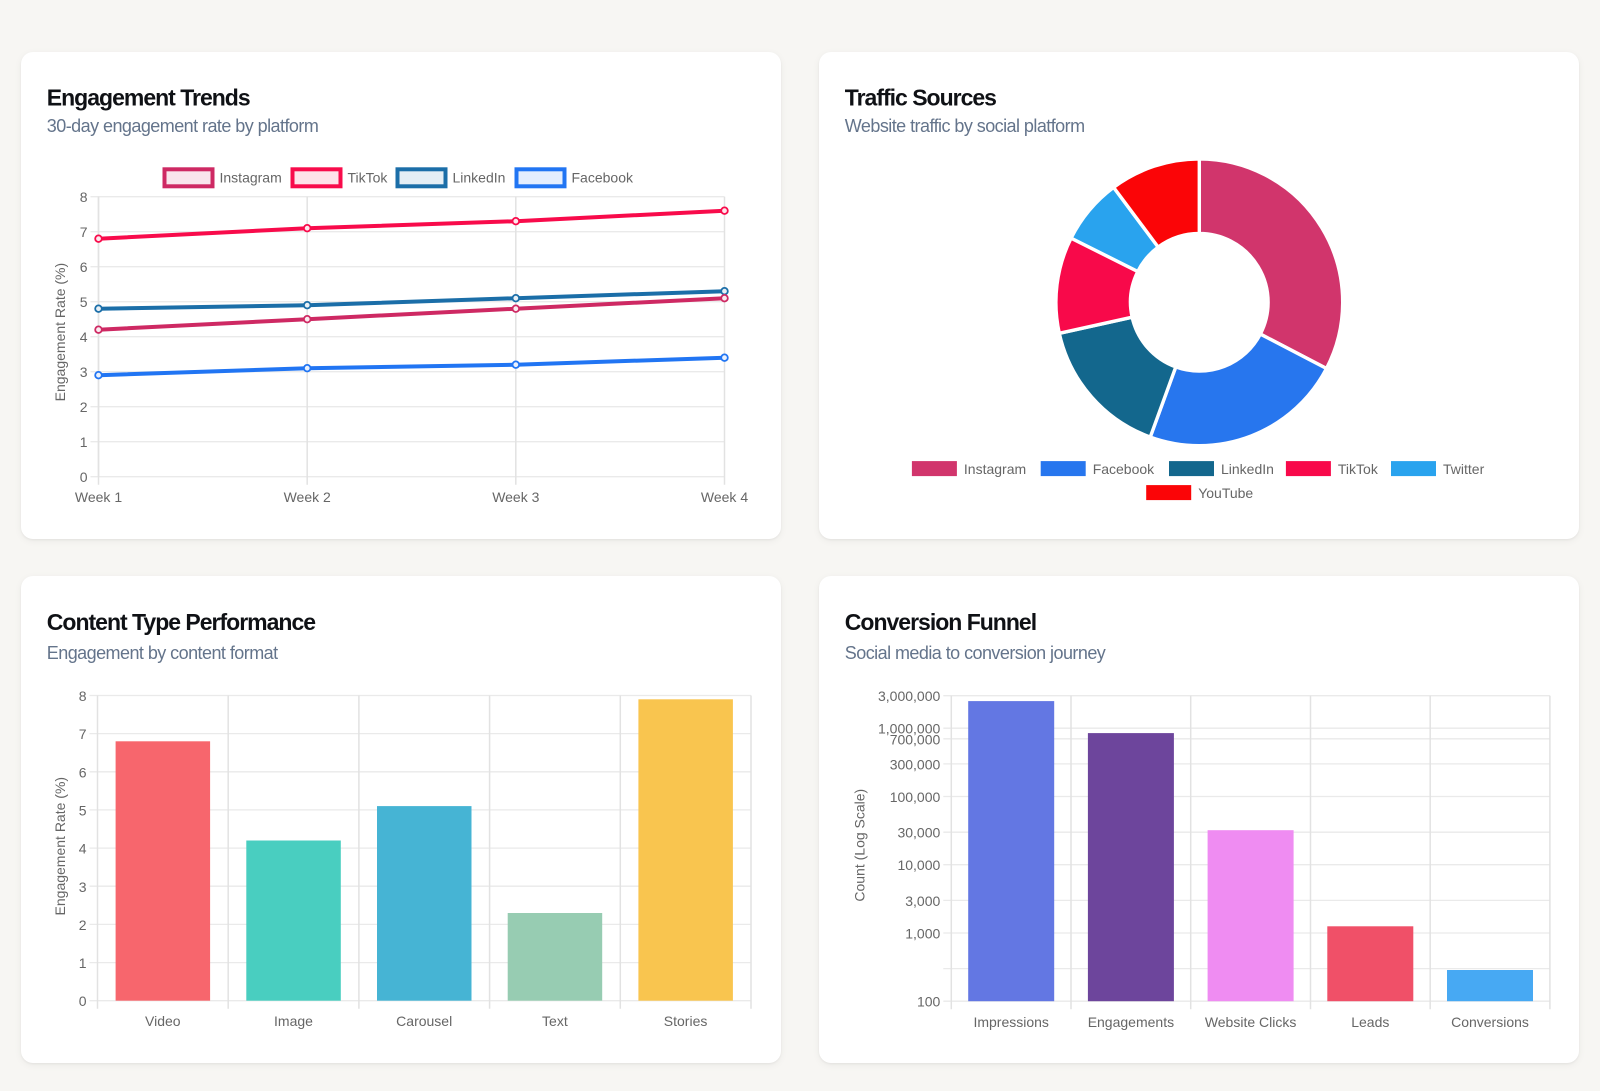  Describe the element at coordinates (918, 833) in the screenshot. I see `svg-text: 30,000` at that location.